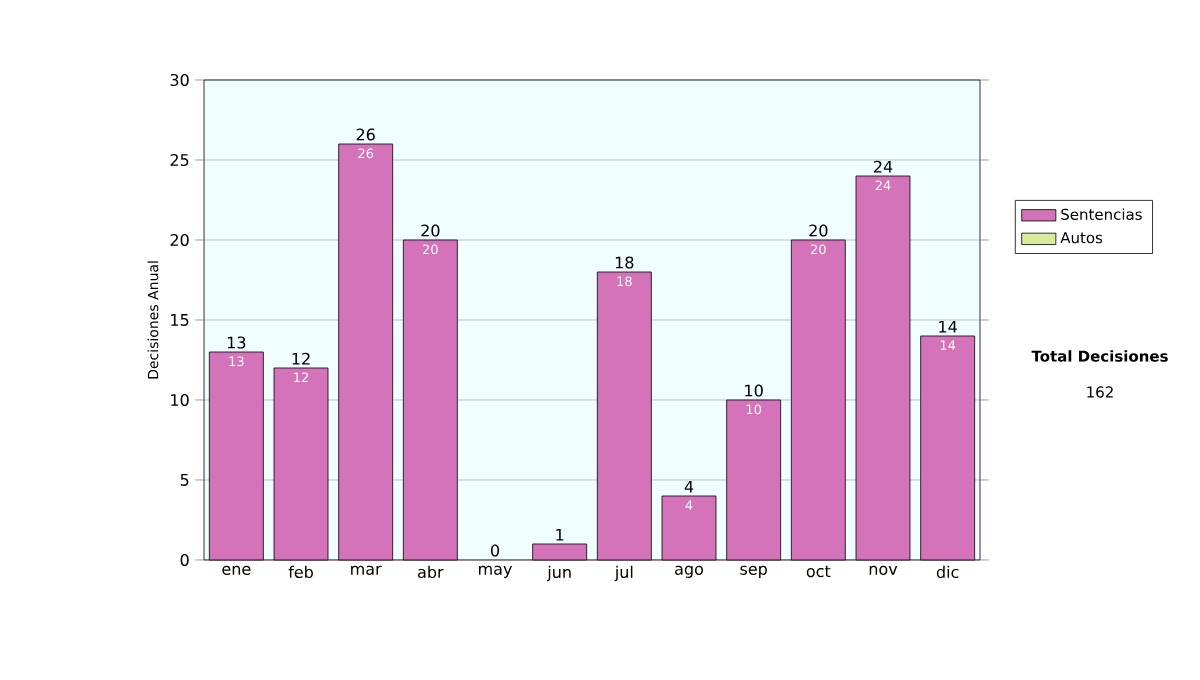 The height and width of the screenshot is (680, 1200). What do you see at coordinates (560, 534) in the screenshot?
I see `total-label: 1` at bounding box center [560, 534].